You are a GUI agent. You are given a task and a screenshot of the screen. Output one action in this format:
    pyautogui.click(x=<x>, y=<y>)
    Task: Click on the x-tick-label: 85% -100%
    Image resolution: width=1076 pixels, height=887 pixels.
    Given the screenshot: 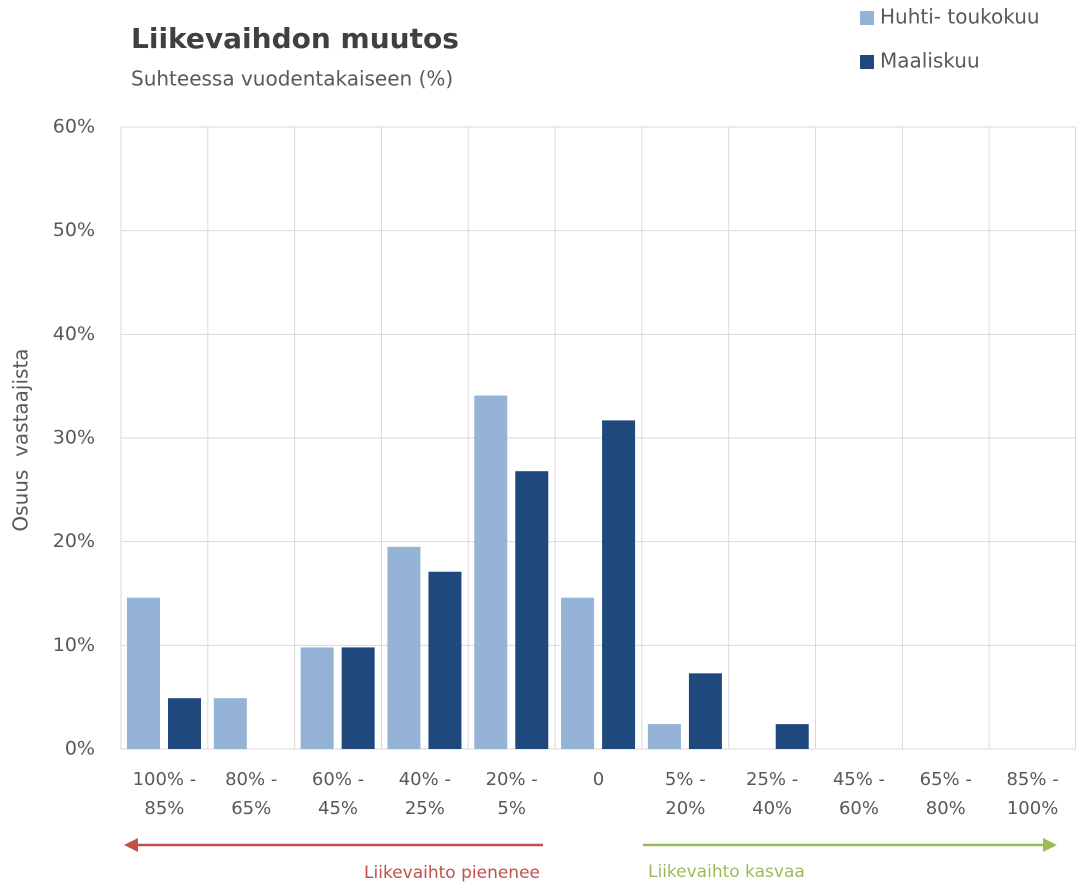 What is the action you would take?
    pyautogui.click(x=1032, y=794)
    